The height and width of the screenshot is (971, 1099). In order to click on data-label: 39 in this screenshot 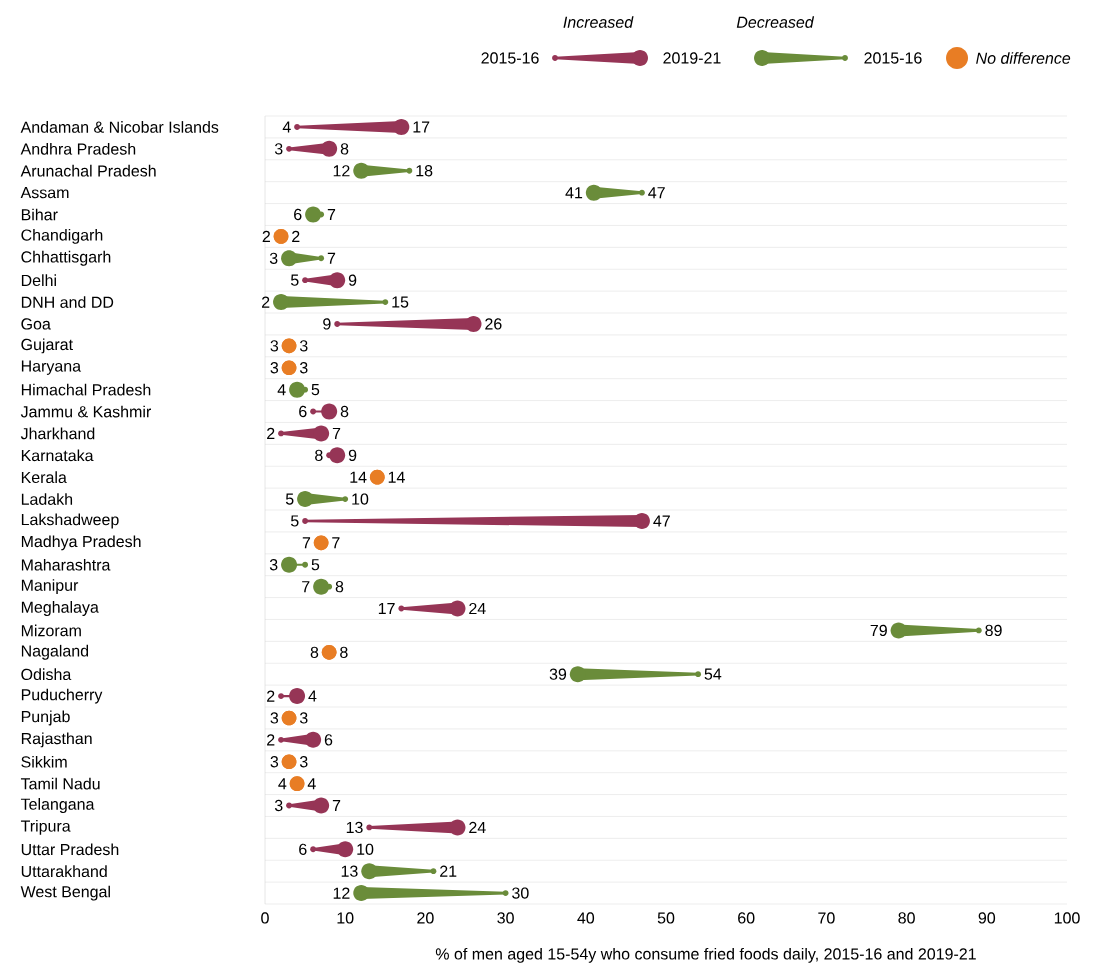, I will do `click(558, 674)`.